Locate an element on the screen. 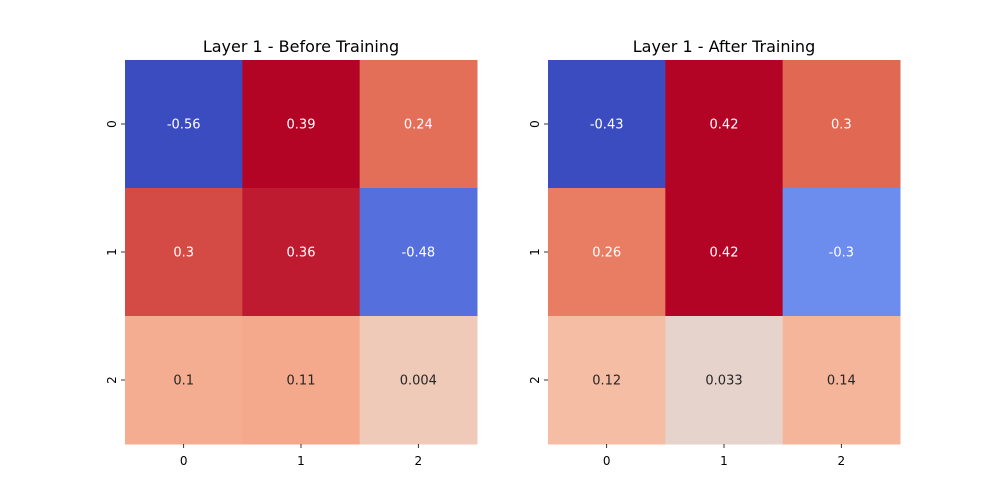 This screenshot has width=1000, height=500. chart-title: Layer 1 - After Training is located at coordinates (724, 46).